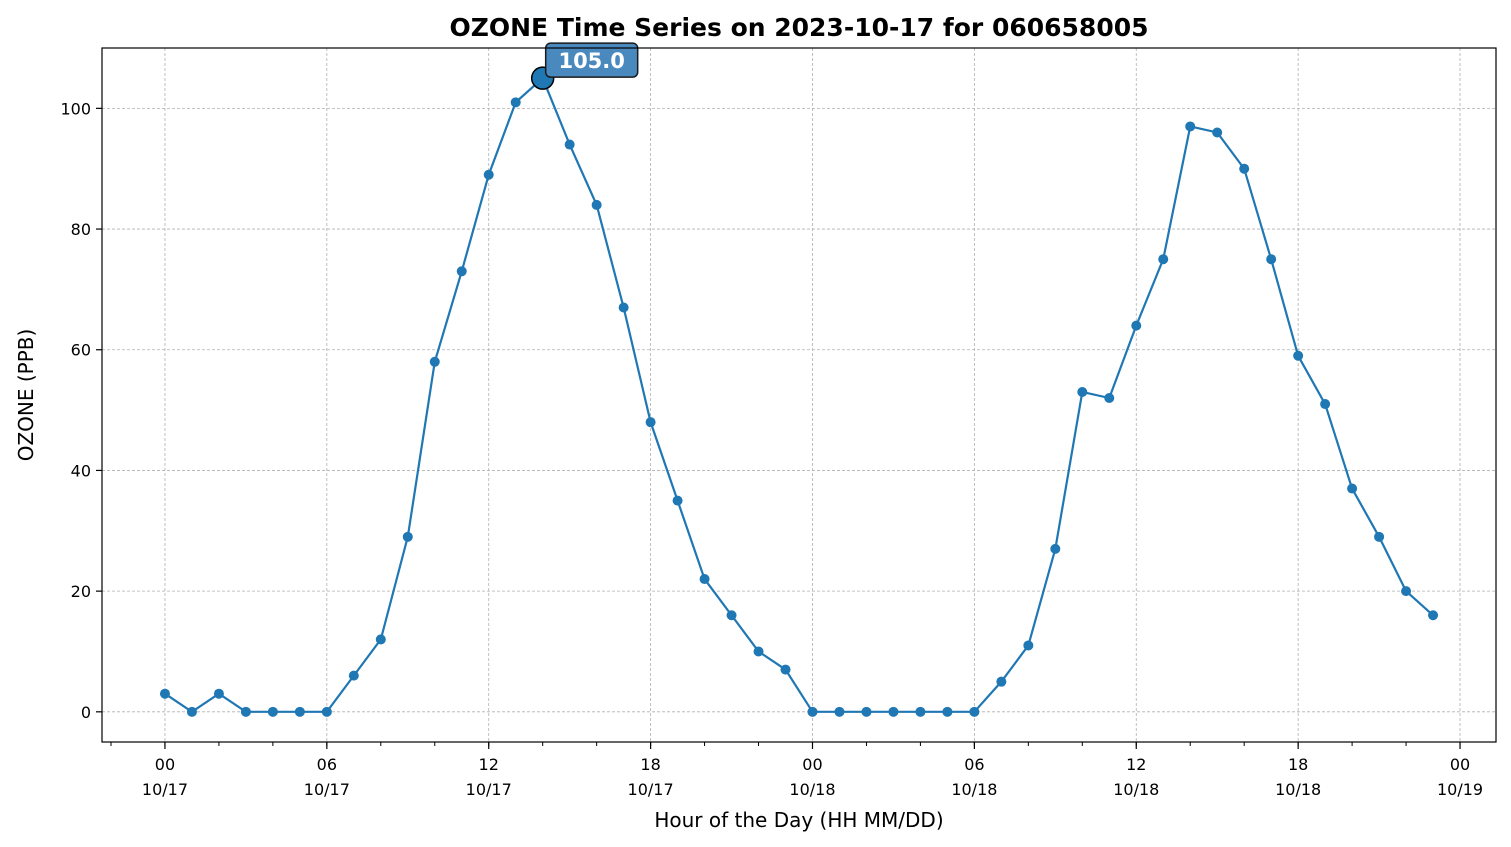 Image resolution: width=1511 pixels, height=847 pixels. I want to click on y-tick-label: 0, so click(86, 712).